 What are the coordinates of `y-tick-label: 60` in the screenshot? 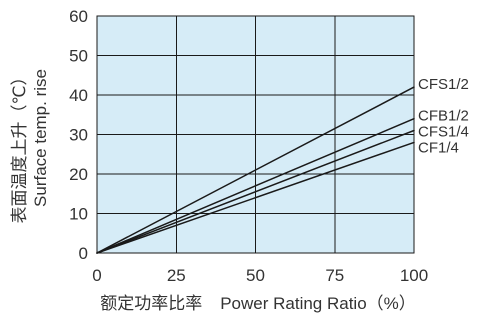 It's located at (78, 16).